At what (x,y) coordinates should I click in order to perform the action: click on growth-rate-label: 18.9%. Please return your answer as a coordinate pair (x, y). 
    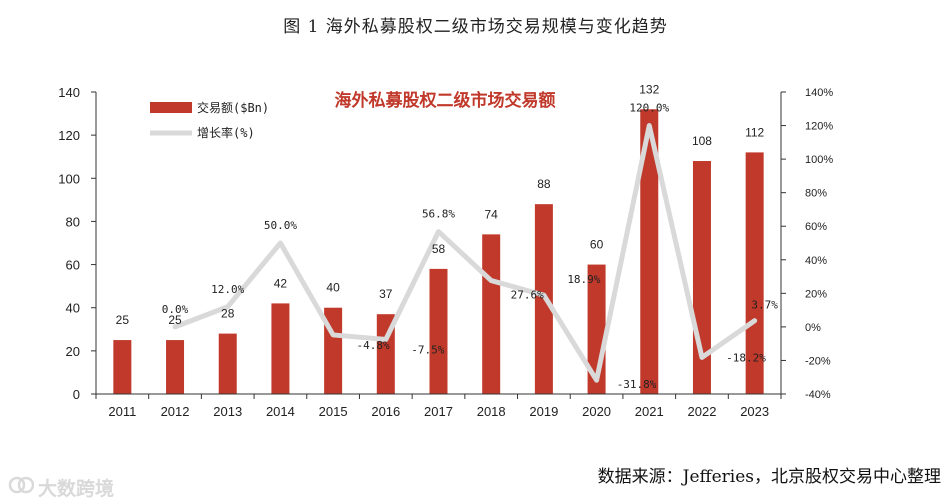
    Looking at the image, I should click on (583, 279).